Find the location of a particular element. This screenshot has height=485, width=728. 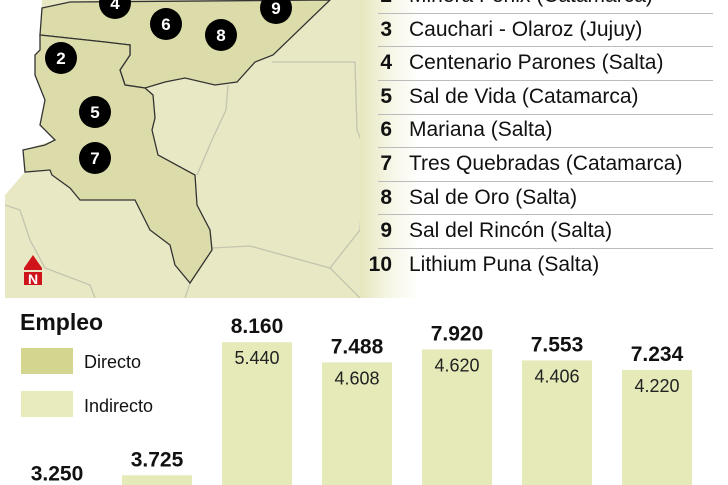

project-list-item: 10 Lithium Puna (Salta) is located at coordinates (540, 265).